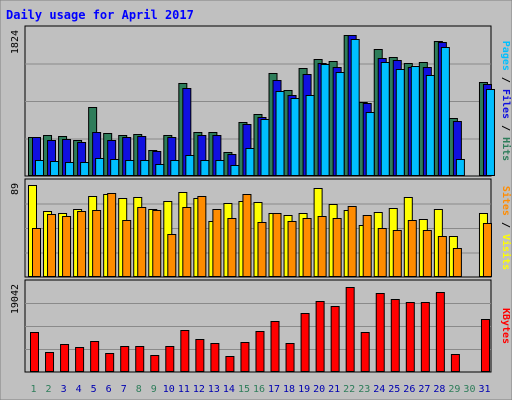 The height and width of the screenshot is (400, 512). I want to click on x-tick-label: 17, so click(274, 389).